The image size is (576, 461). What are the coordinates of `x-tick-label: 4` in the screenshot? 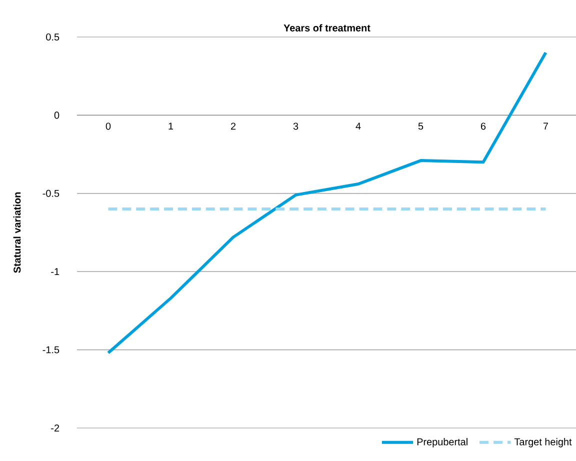 It's located at (358, 126).